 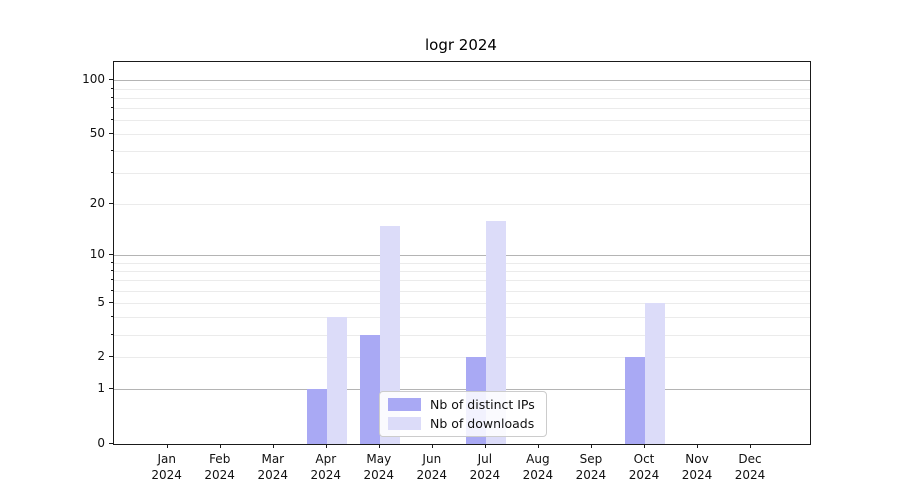 What do you see at coordinates (101, 388) in the screenshot?
I see `y-tick-label: 1` at bounding box center [101, 388].